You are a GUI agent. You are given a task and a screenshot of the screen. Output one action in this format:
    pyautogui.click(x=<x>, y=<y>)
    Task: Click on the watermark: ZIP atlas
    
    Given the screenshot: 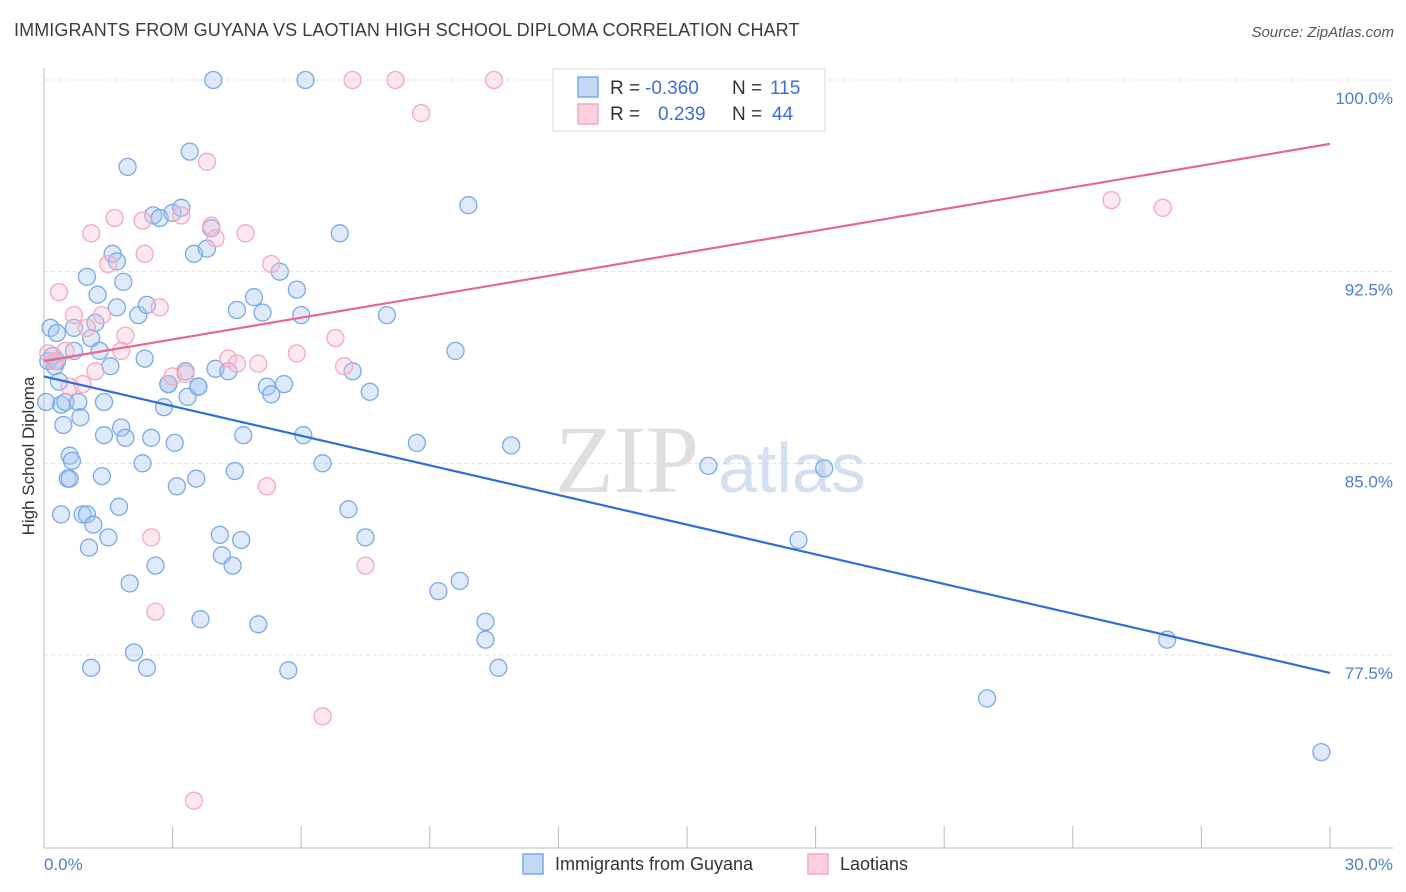 What is the action you would take?
    pyautogui.click(x=710, y=459)
    